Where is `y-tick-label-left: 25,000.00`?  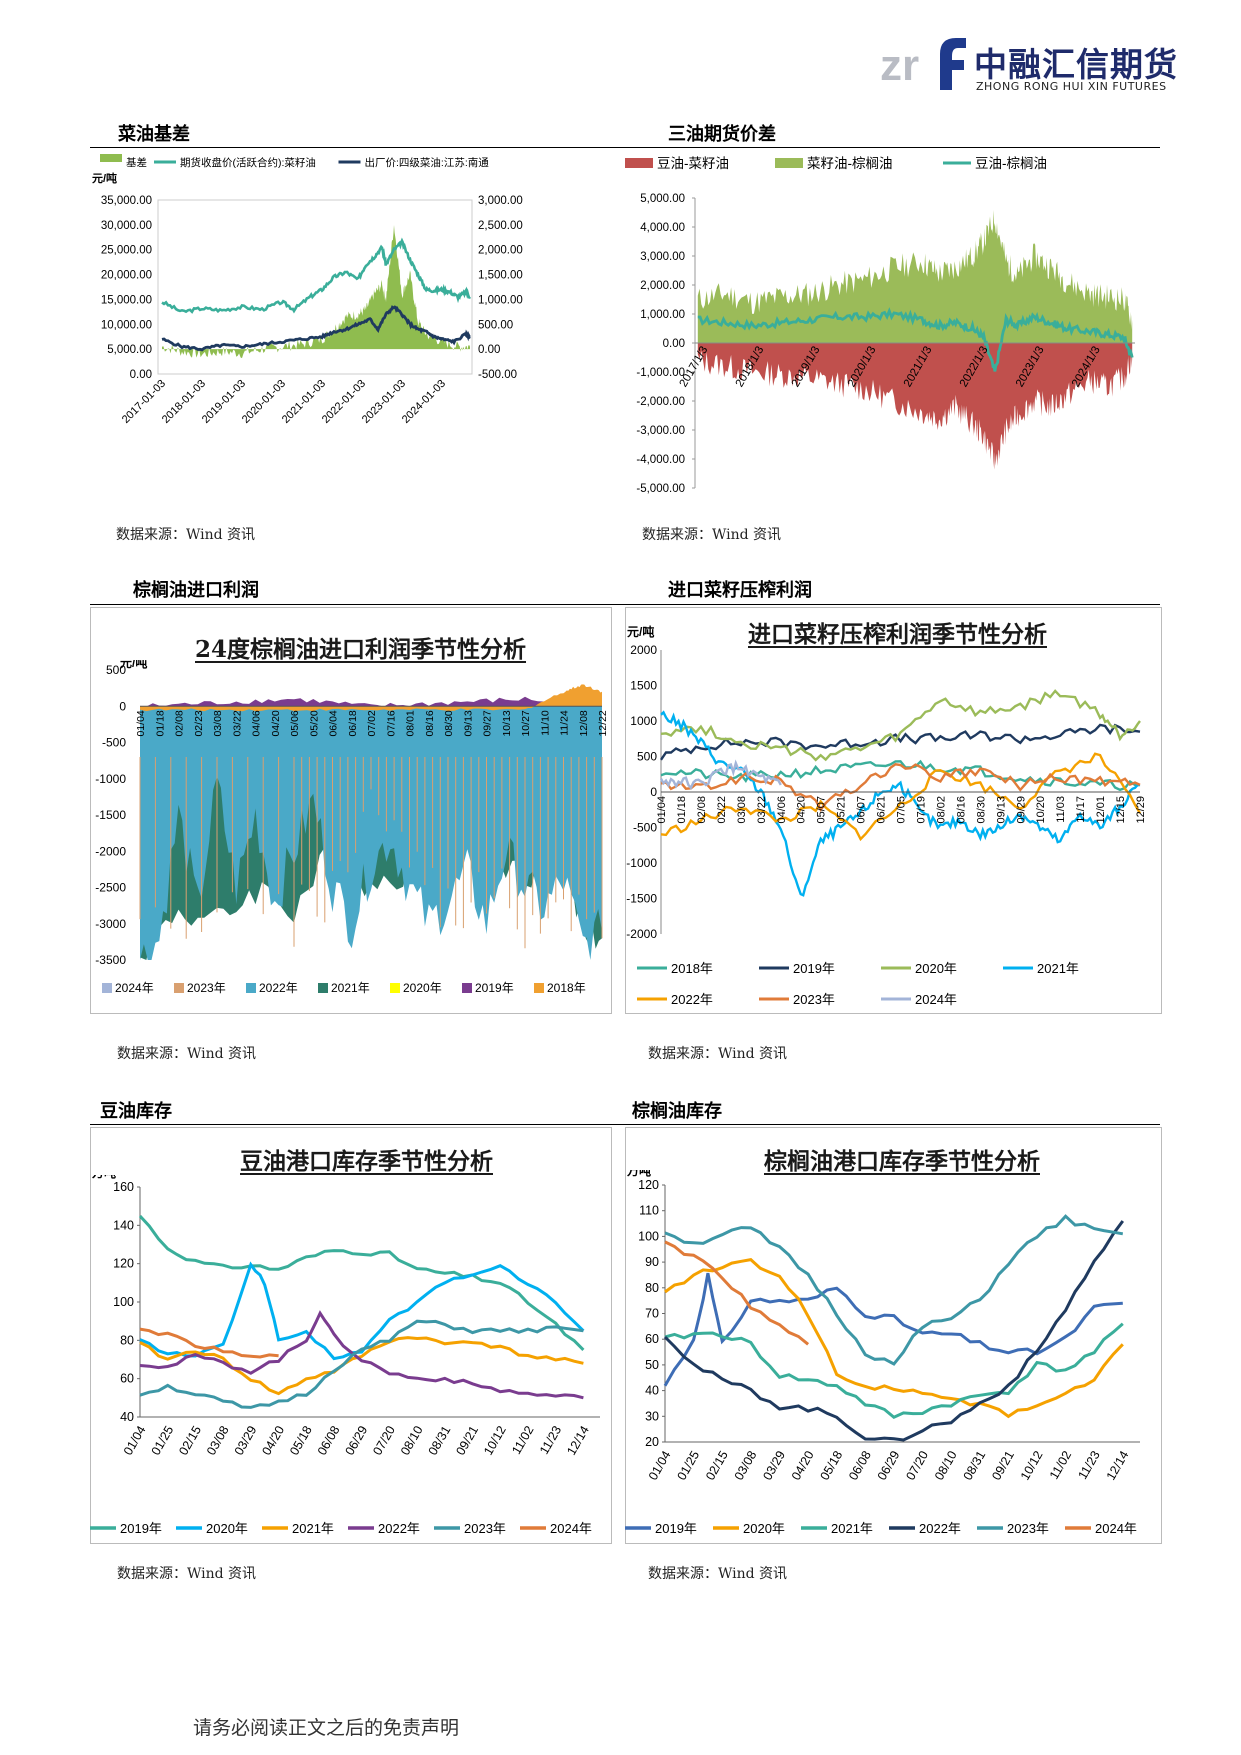 y-tick-label-left: 25,000.00 is located at coordinates (126, 251).